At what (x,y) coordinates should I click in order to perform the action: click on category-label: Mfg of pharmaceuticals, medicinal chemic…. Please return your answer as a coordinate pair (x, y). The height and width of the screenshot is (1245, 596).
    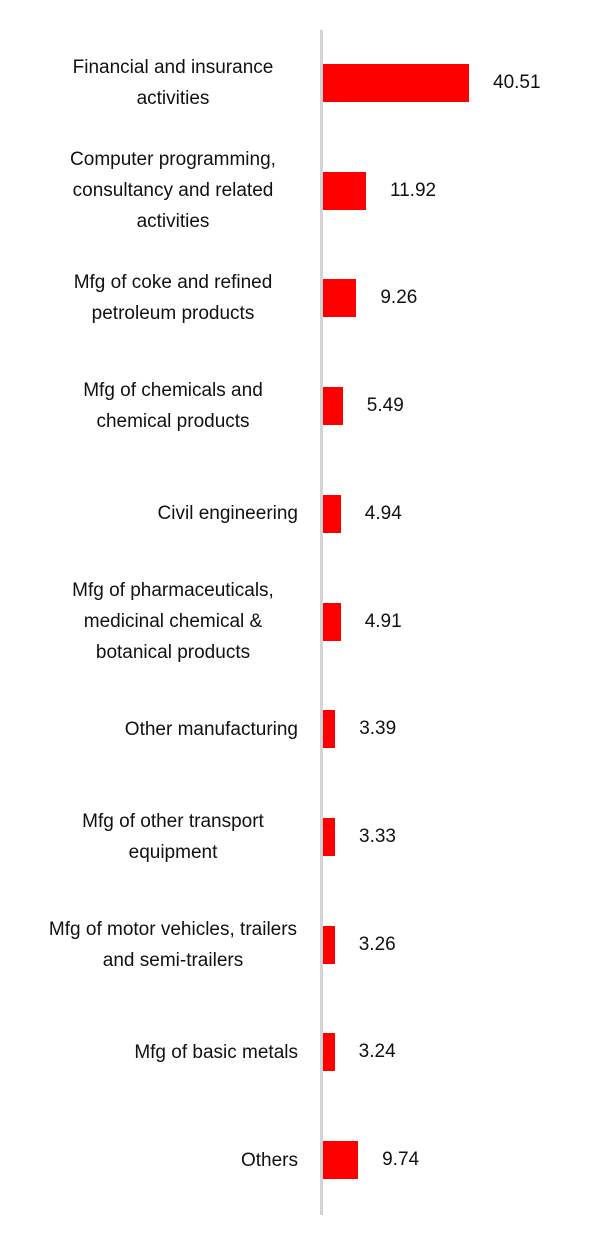
    Looking at the image, I should click on (173, 621).